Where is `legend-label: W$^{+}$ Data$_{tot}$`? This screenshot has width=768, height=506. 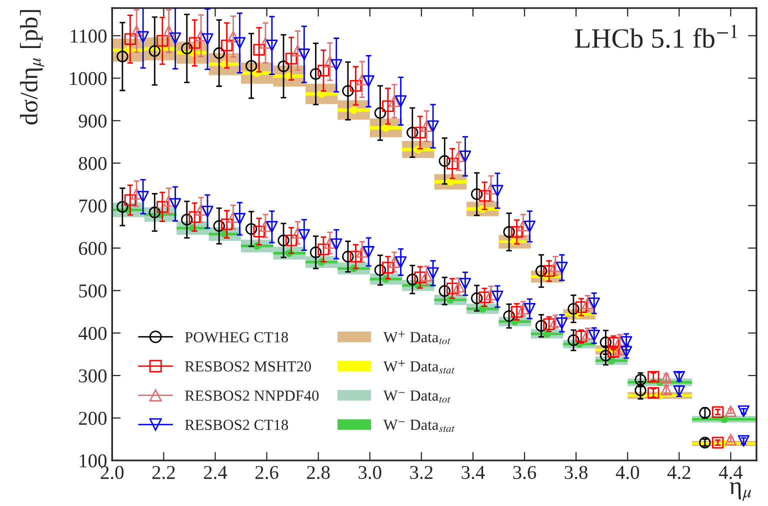
legend-label: W$^{+}$ Data$_{tot}$ is located at coordinates (416, 337).